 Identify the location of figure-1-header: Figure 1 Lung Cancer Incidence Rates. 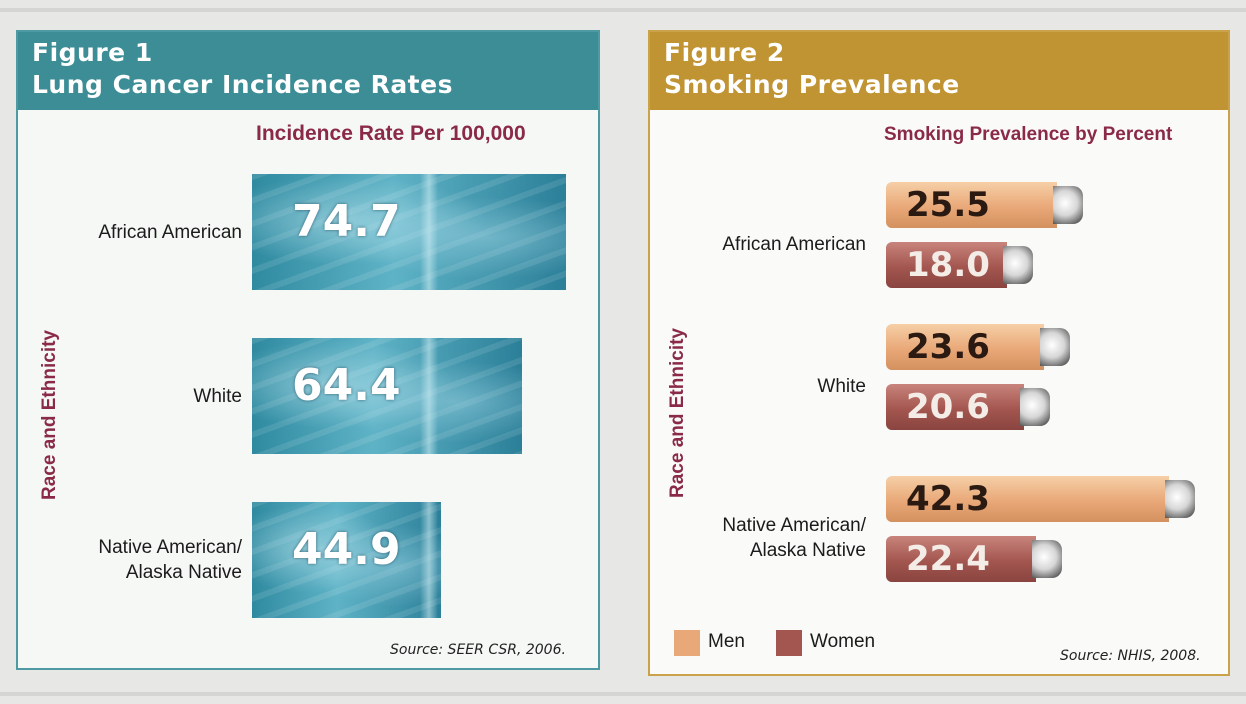
(308, 71).